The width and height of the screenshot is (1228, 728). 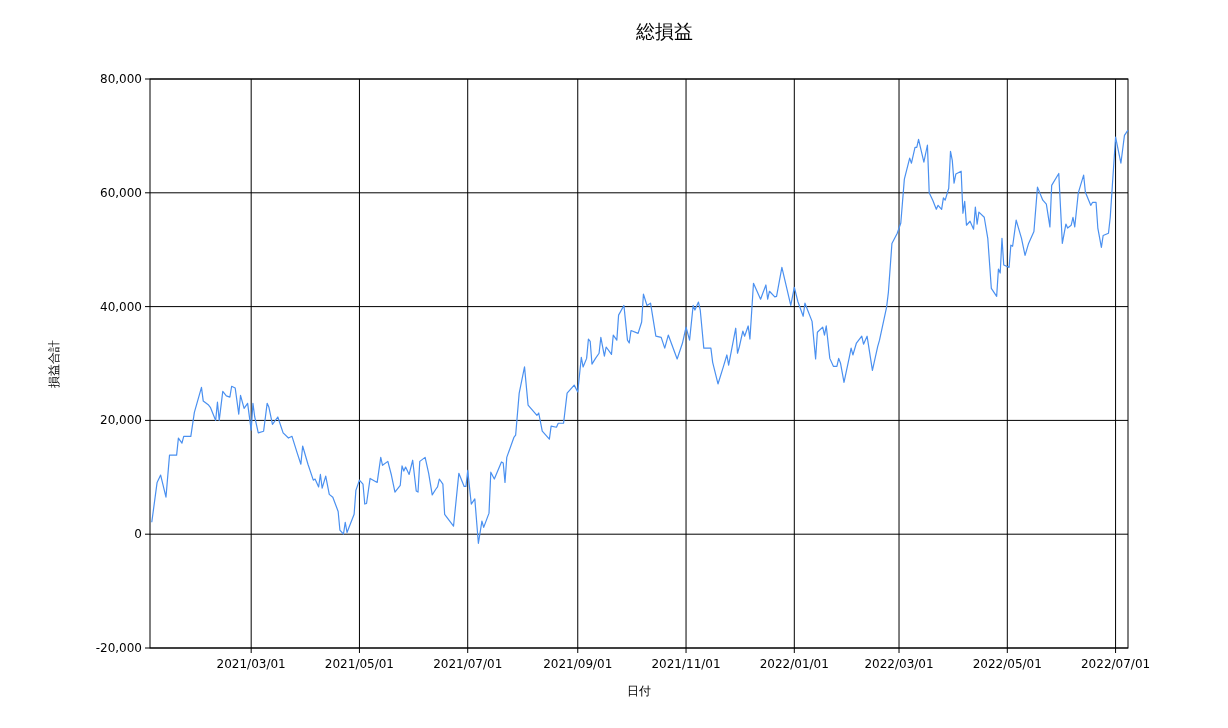 I want to click on x-tick-label: 2022/03/01, so click(x=899, y=664).